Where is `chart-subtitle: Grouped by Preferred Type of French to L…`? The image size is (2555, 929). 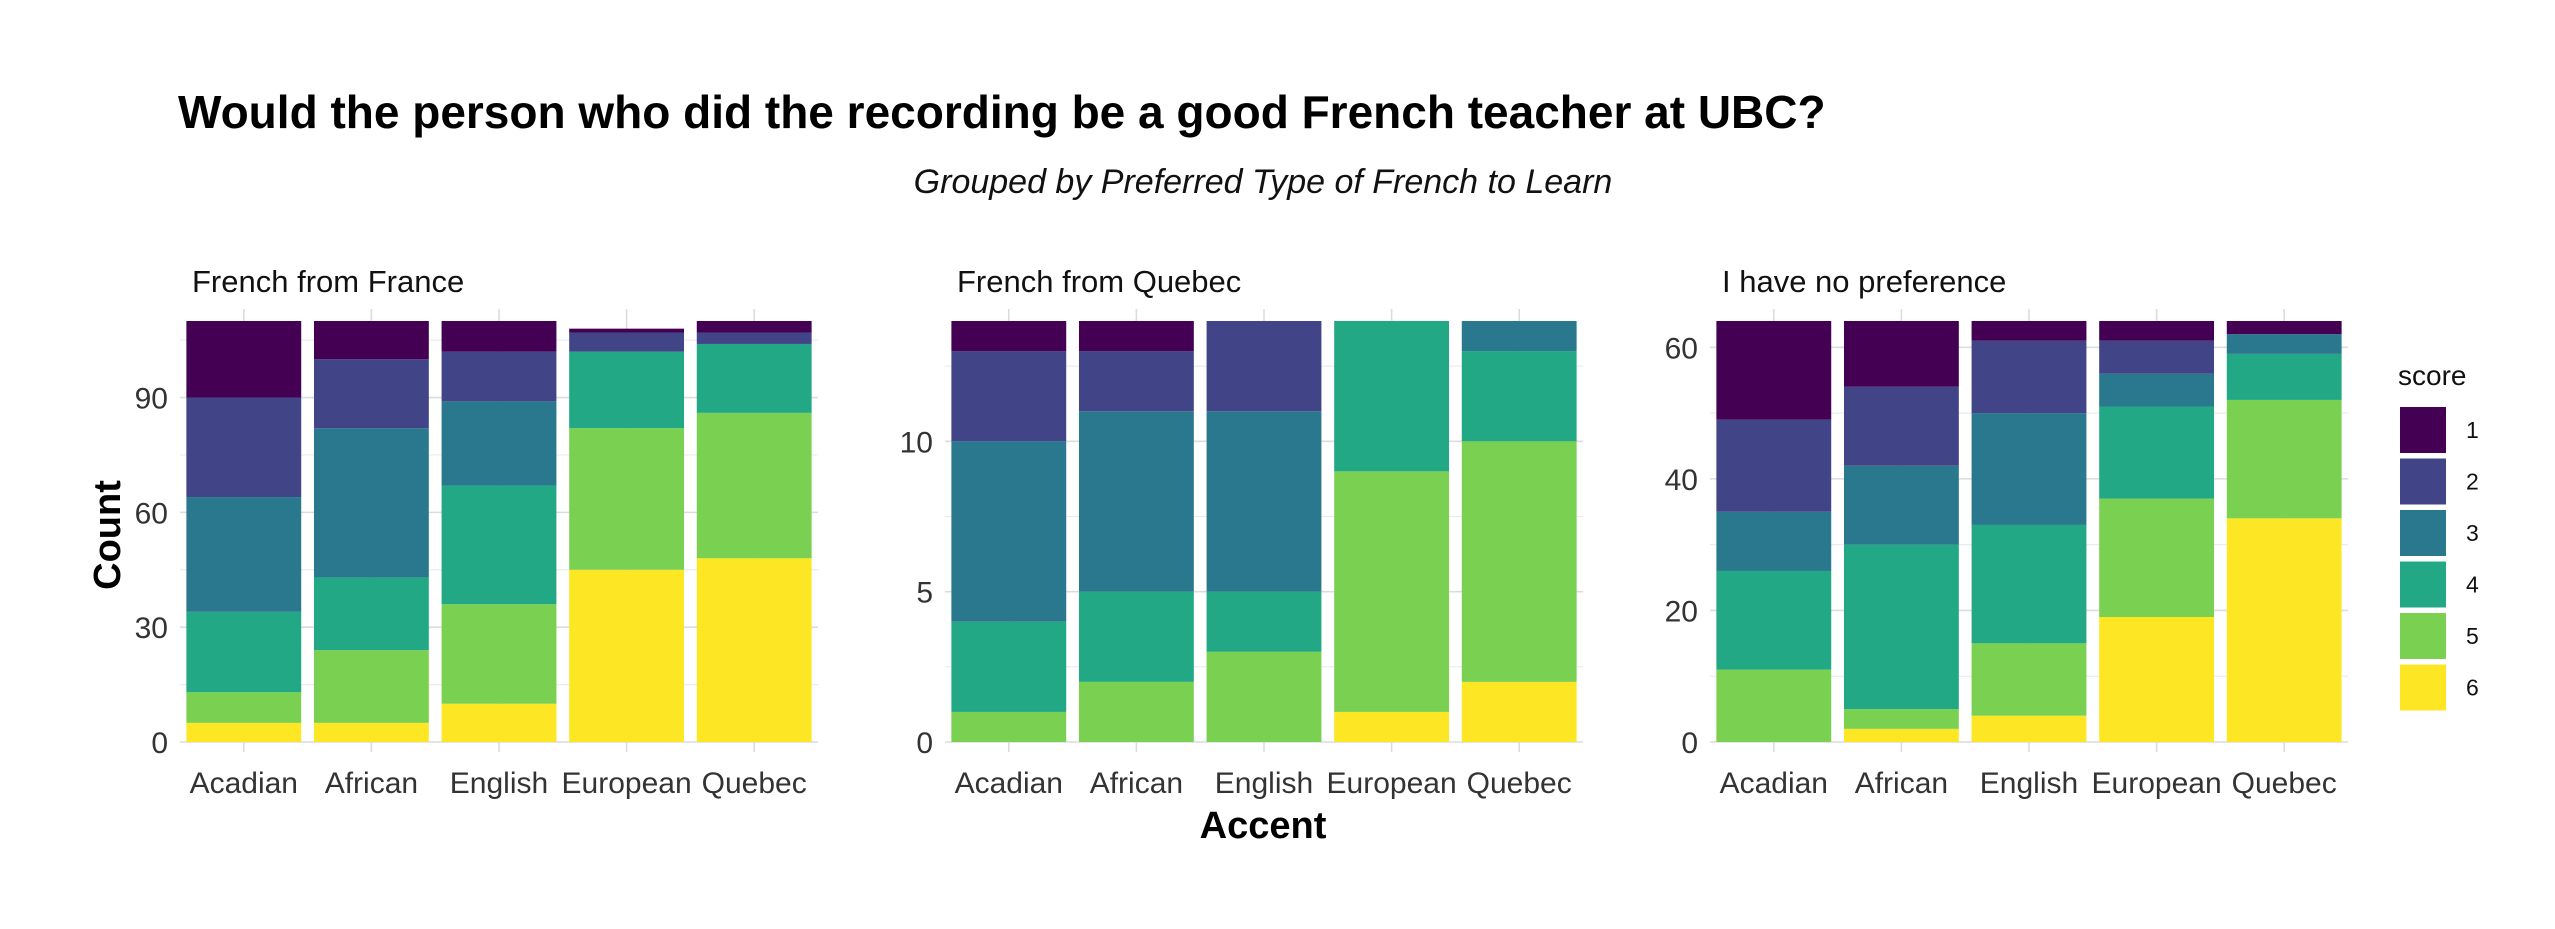
chart-subtitle: Grouped by Preferred Type of French to L… is located at coordinates (1263, 182).